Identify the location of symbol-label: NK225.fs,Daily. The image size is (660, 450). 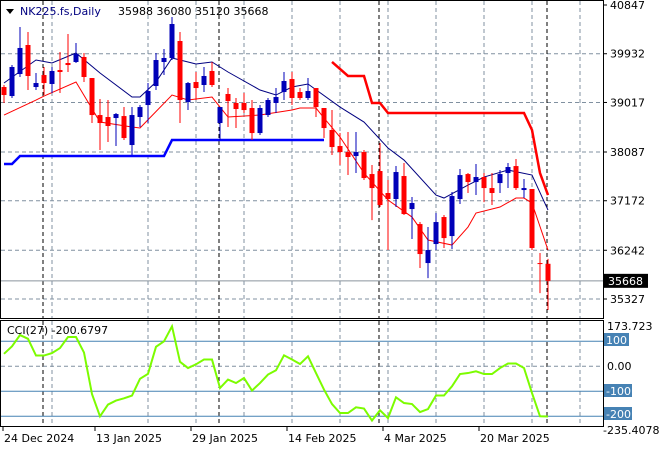
(60, 11).